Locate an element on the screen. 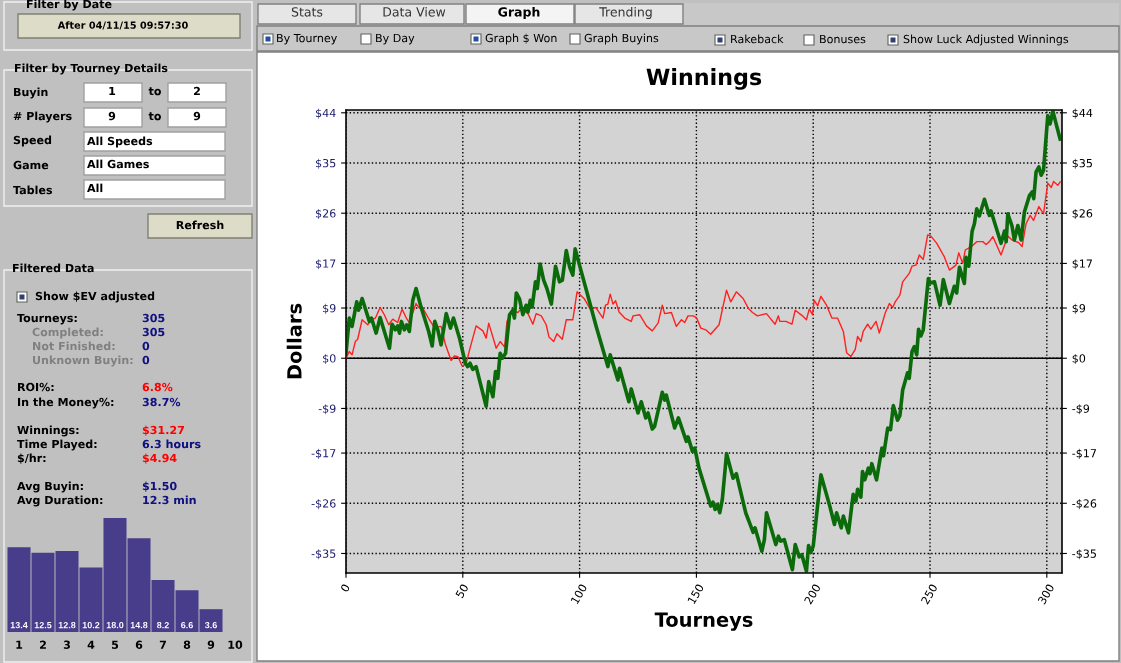 The height and width of the screenshot is (663, 1121). text: Filter by Tourney Details is located at coordinates (91, 69).